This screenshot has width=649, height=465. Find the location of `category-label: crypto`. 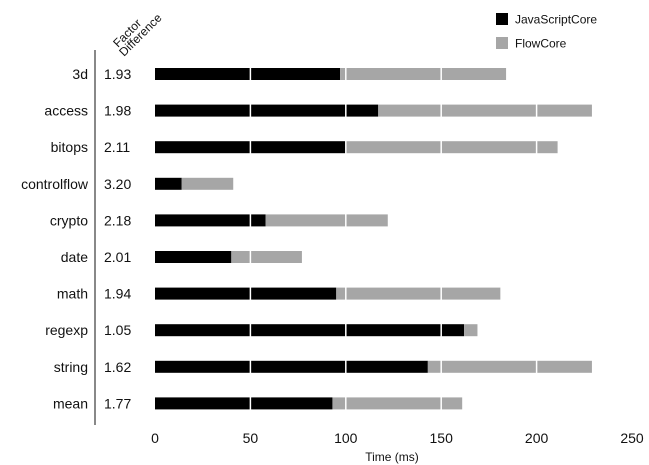

category-label: crypto is located at coordinates (69, 220).